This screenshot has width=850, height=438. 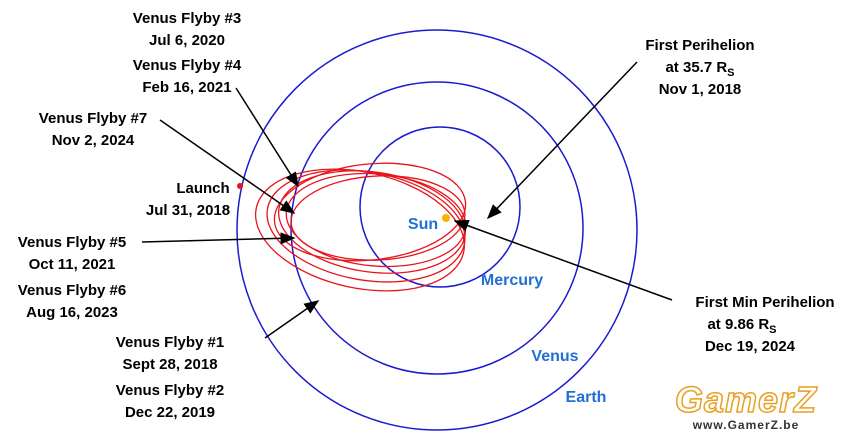 I want to click on event-date: Jul 6, 2020, so click(x=187, y=40).